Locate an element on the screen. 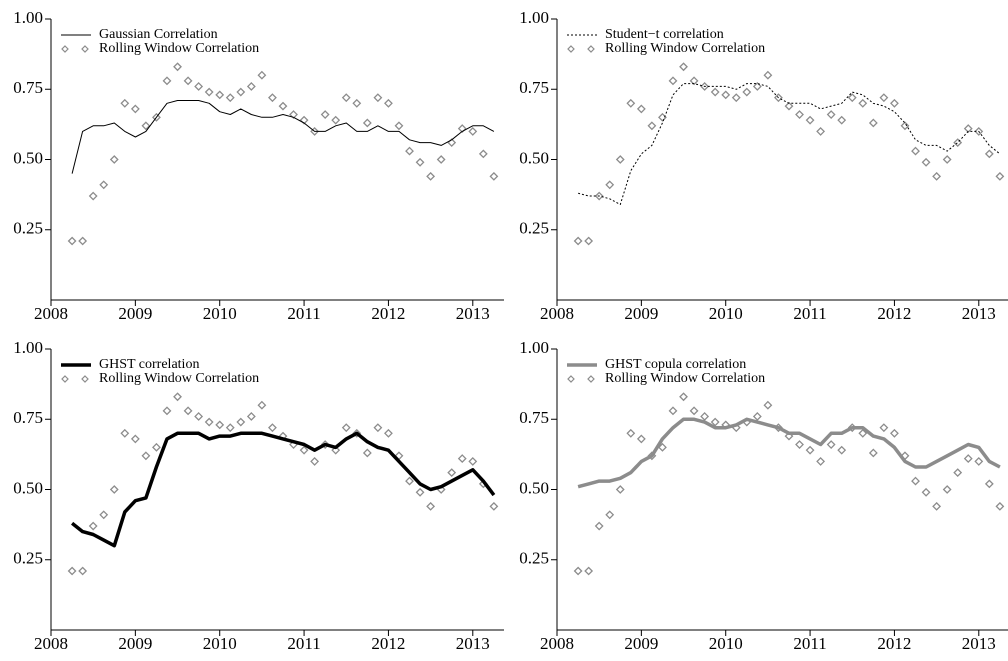  x-tick-label: 2013 is located at coordinates (473, 313).